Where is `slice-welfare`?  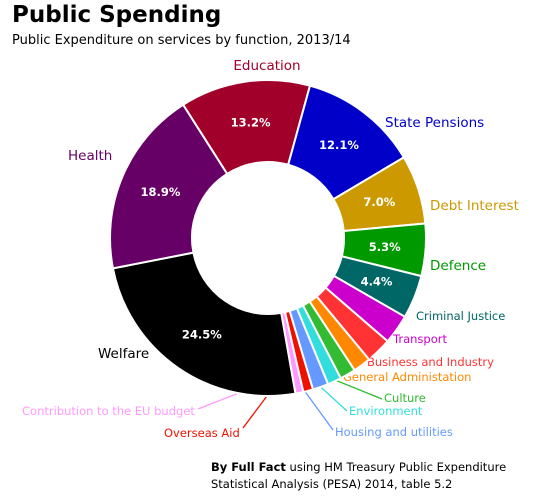
slice-welfare is located at coordinates (204, 324).